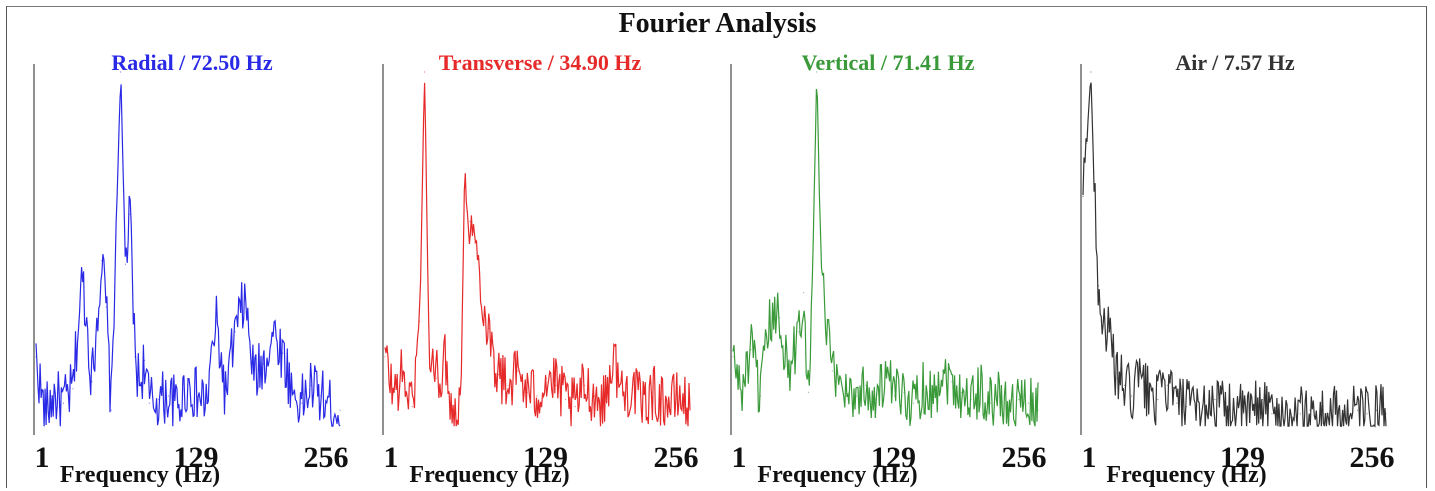  What do you see at coordinates (192, 62) in the screenshot?
I see `panel-title: Radial / 72.50 Hz` at bounding box center [192, 62].